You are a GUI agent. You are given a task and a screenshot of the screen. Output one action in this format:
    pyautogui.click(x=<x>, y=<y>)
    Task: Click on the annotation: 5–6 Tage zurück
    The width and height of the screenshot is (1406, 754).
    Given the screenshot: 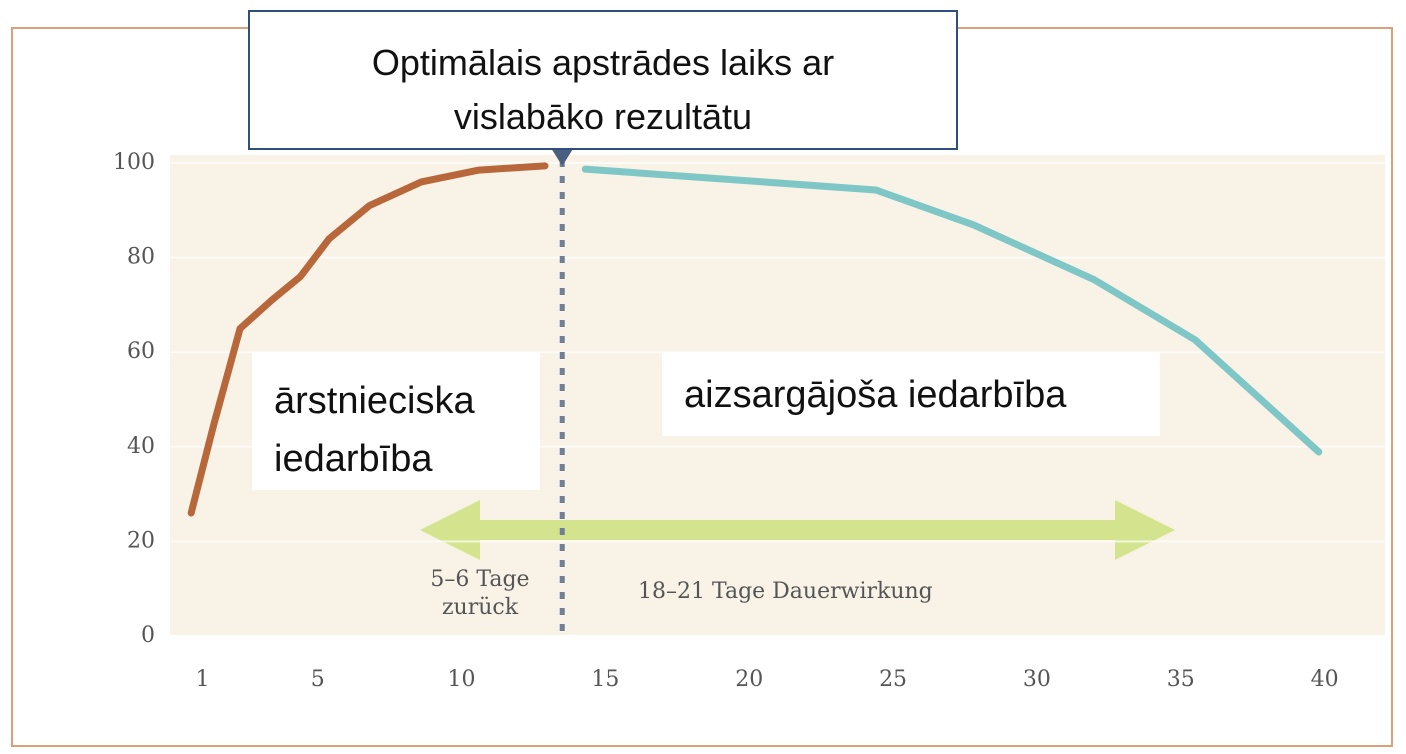 What is the action you would take?
    pyautogui.click(x=480, y=593)
    